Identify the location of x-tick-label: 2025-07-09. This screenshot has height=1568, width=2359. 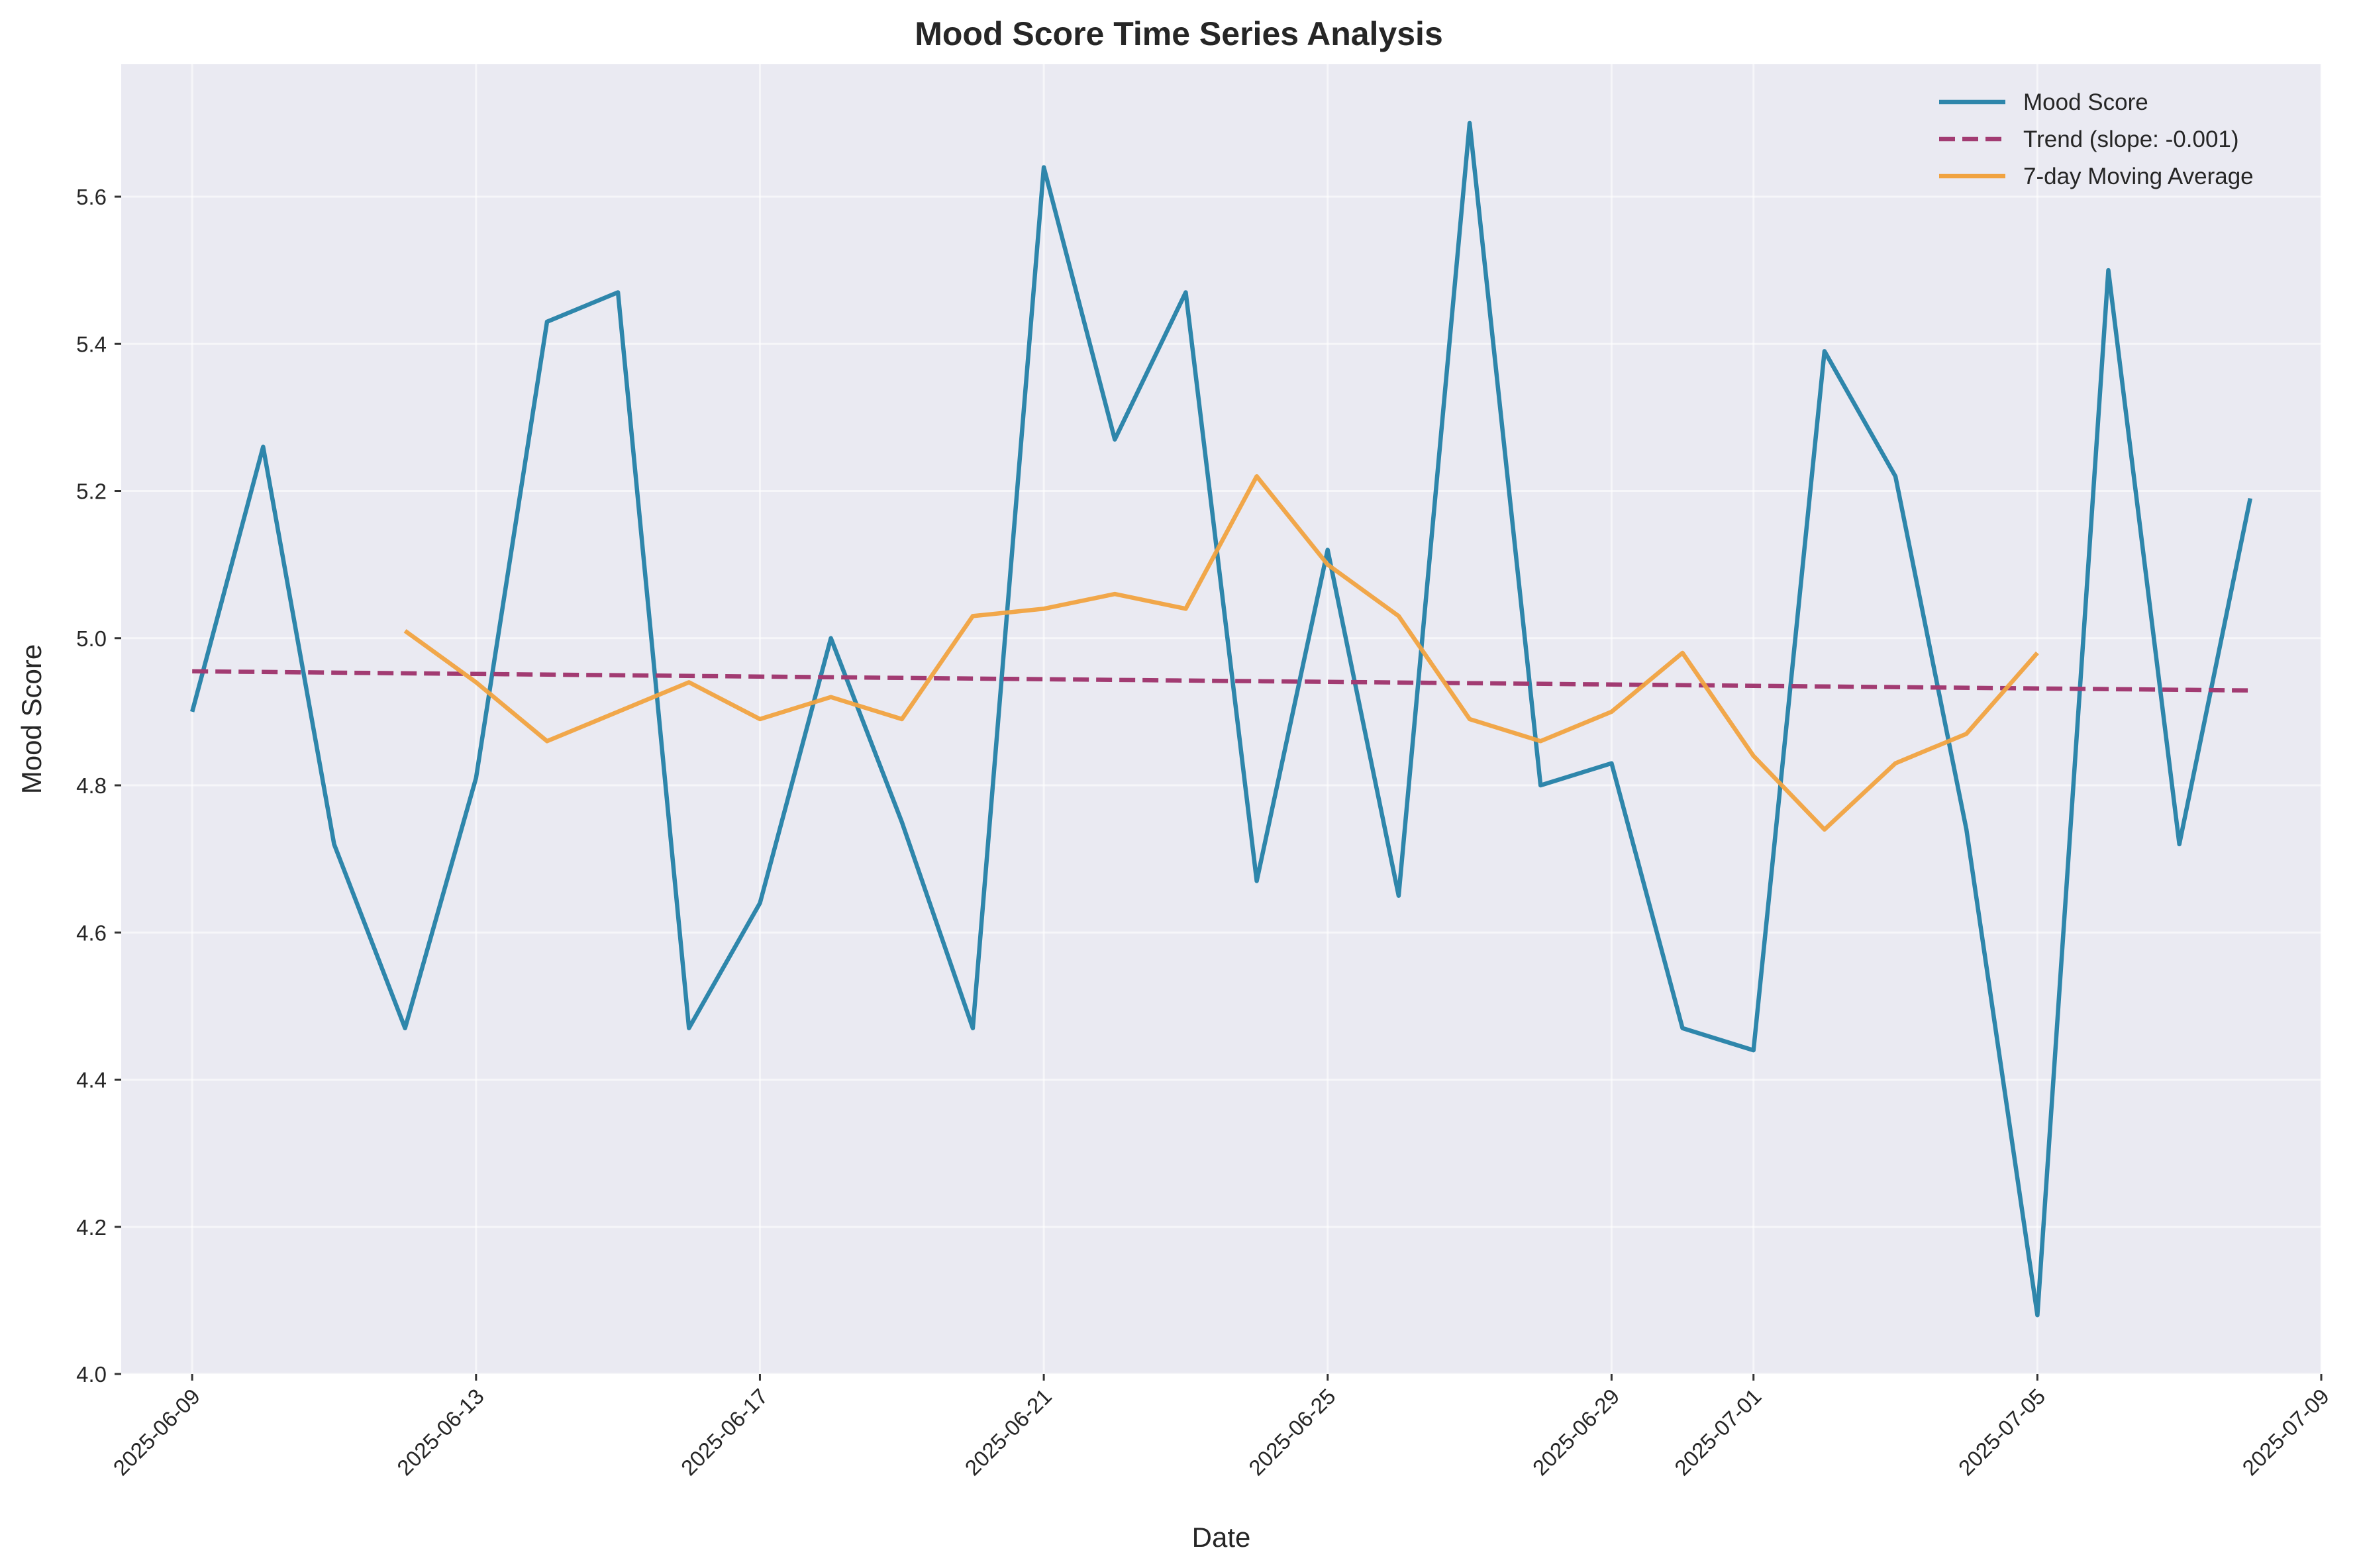
(2285, 1432).